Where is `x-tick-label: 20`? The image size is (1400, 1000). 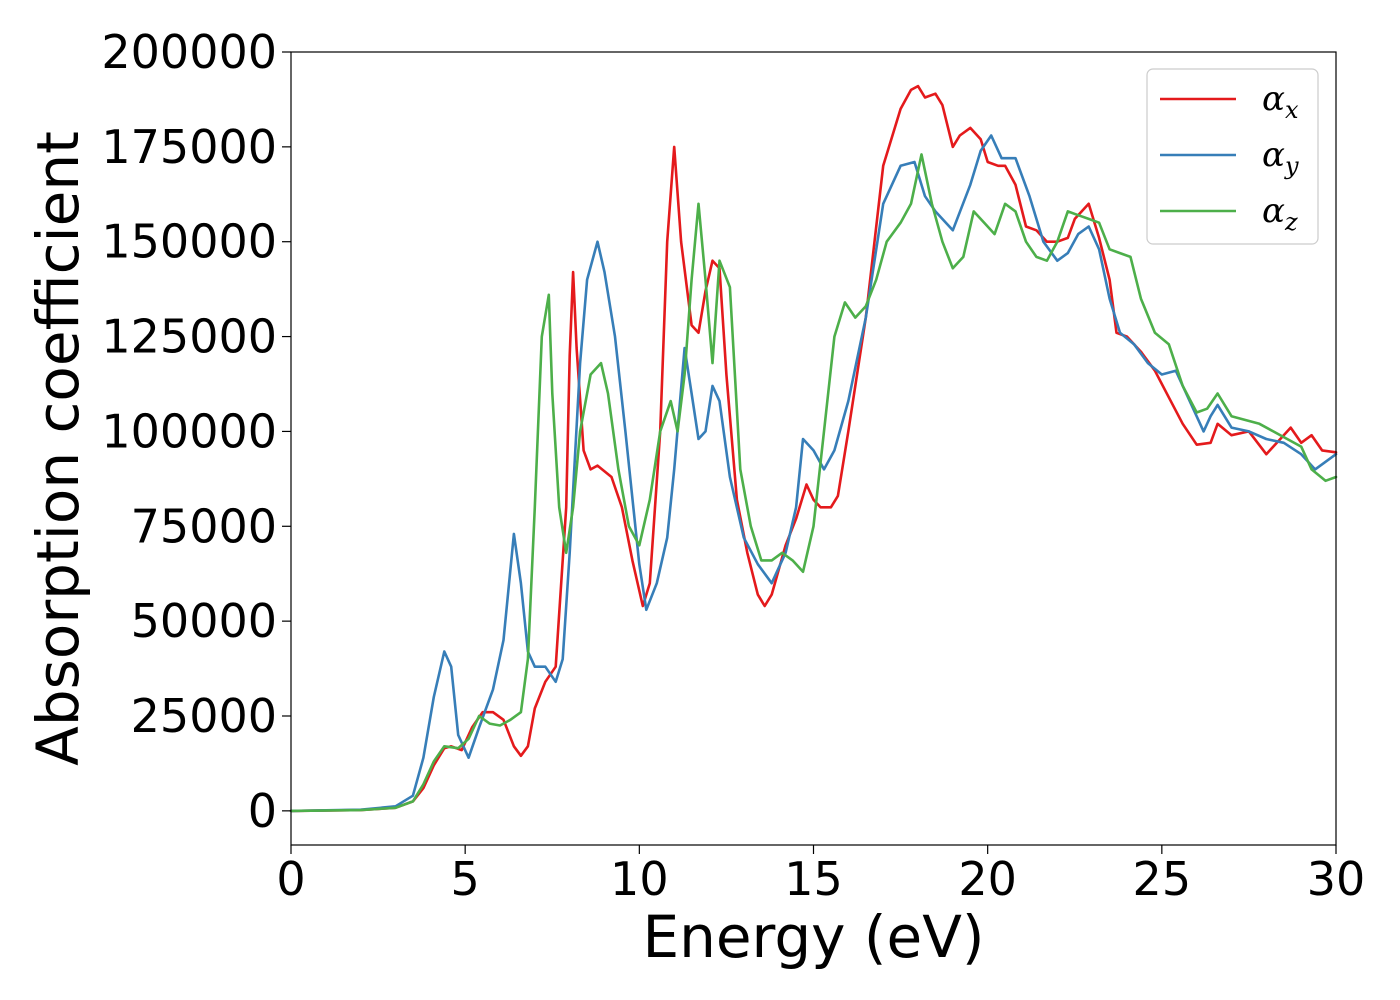 x-tick-label: 20 is located at coordinates (987, 879).